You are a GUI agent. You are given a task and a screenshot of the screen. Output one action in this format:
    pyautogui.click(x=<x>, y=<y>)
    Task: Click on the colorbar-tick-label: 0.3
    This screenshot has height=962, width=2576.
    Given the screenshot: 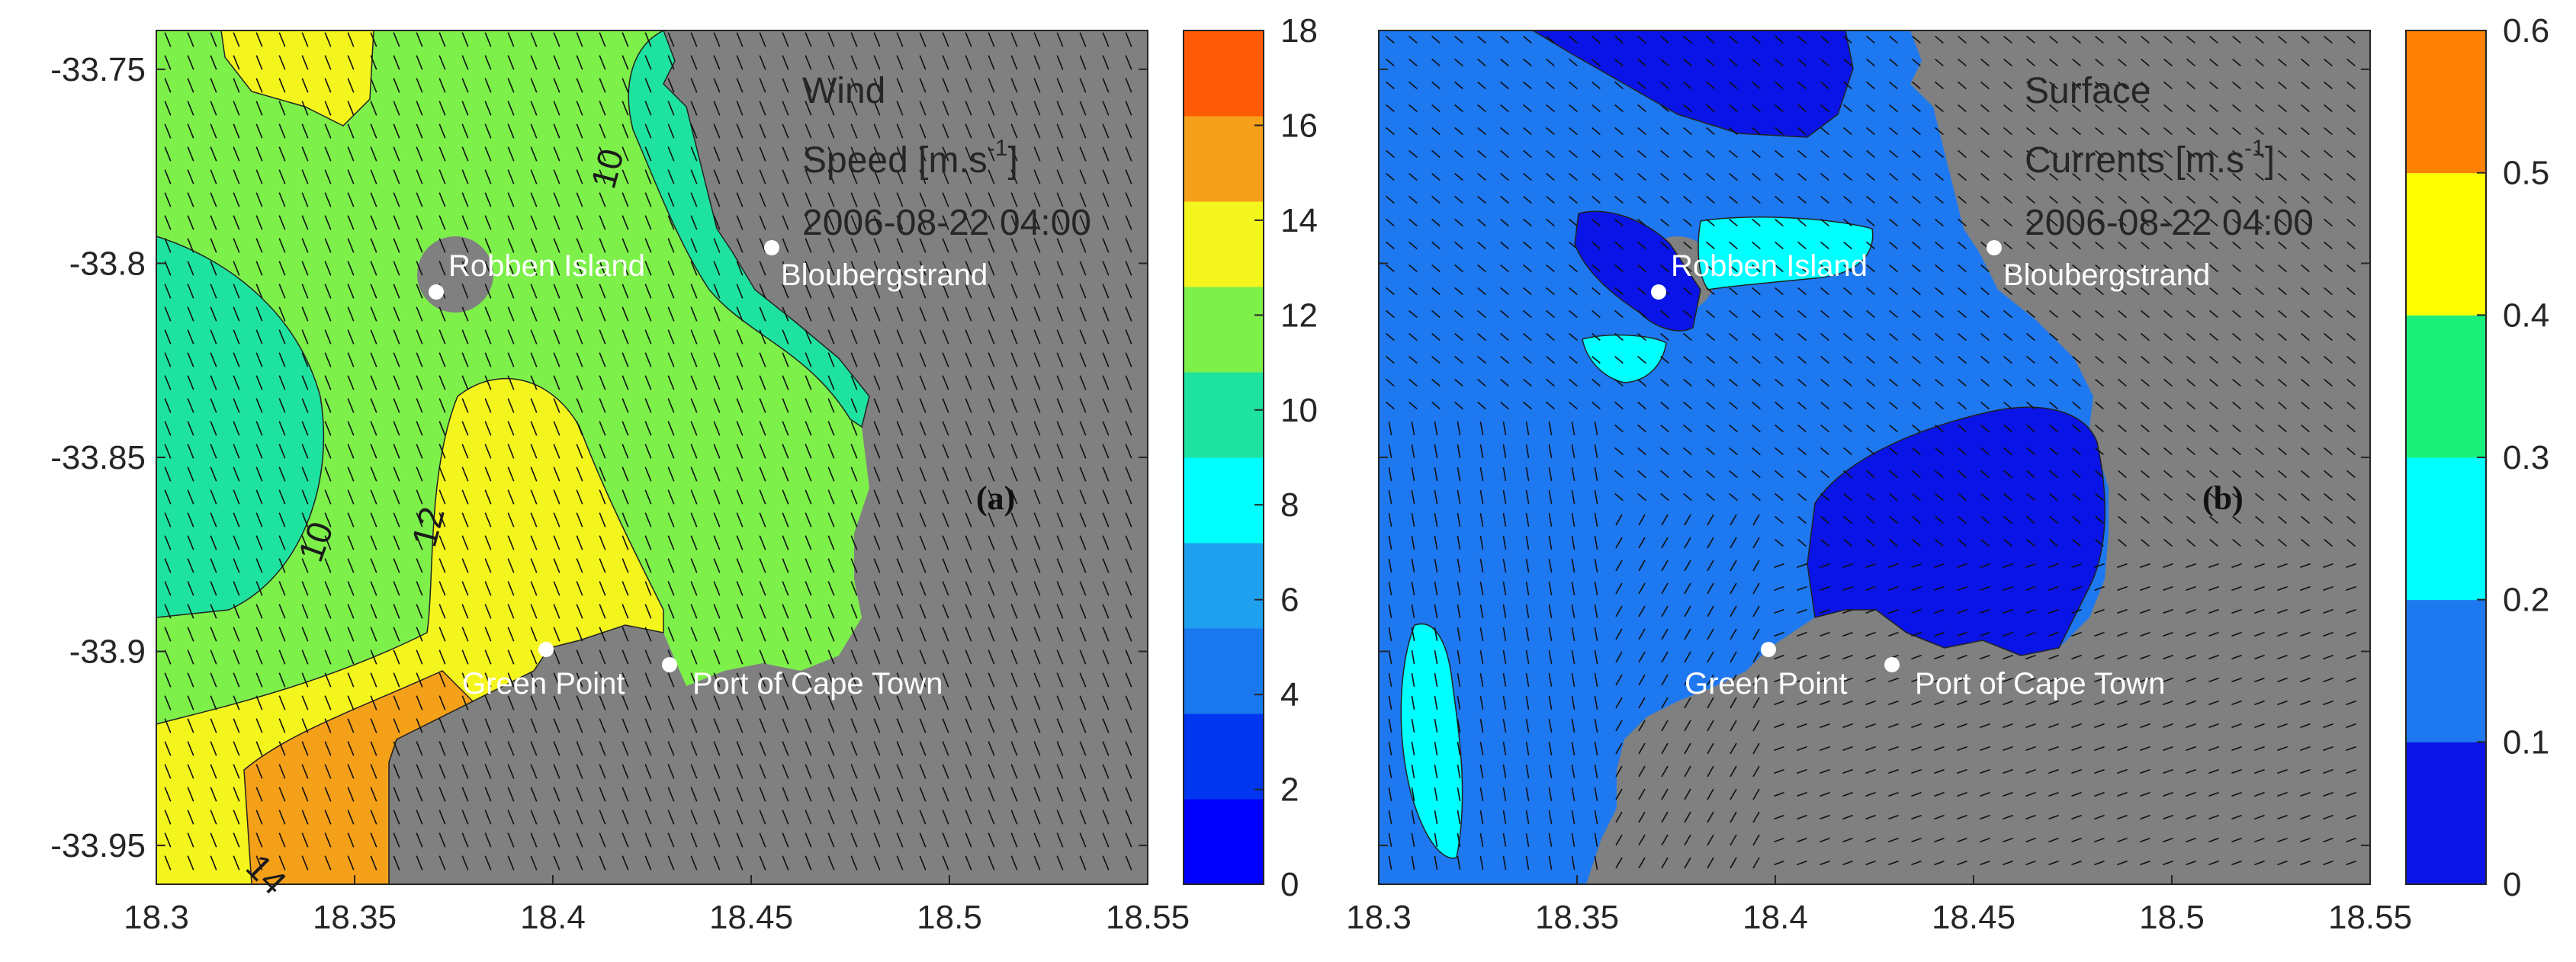 What is the action you would take?
    pyautogui.click(x=2526, y=457)
    